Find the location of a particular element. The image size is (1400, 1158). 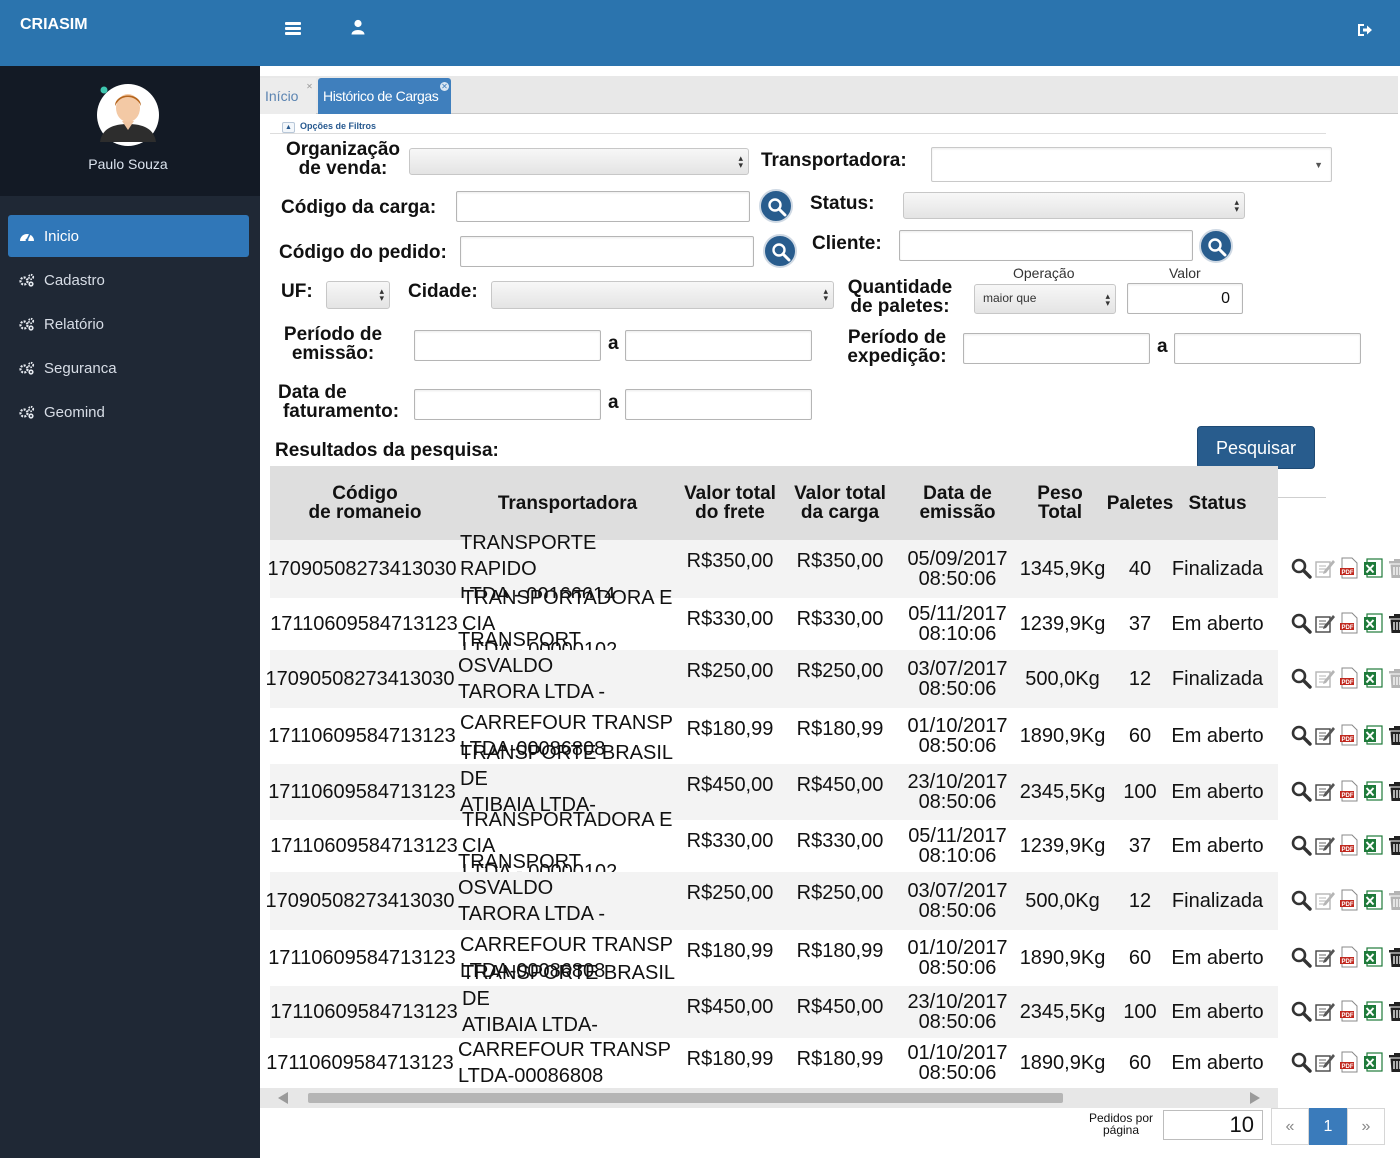

transportadora-select: ▼ is located at coordinates (1131, 164).